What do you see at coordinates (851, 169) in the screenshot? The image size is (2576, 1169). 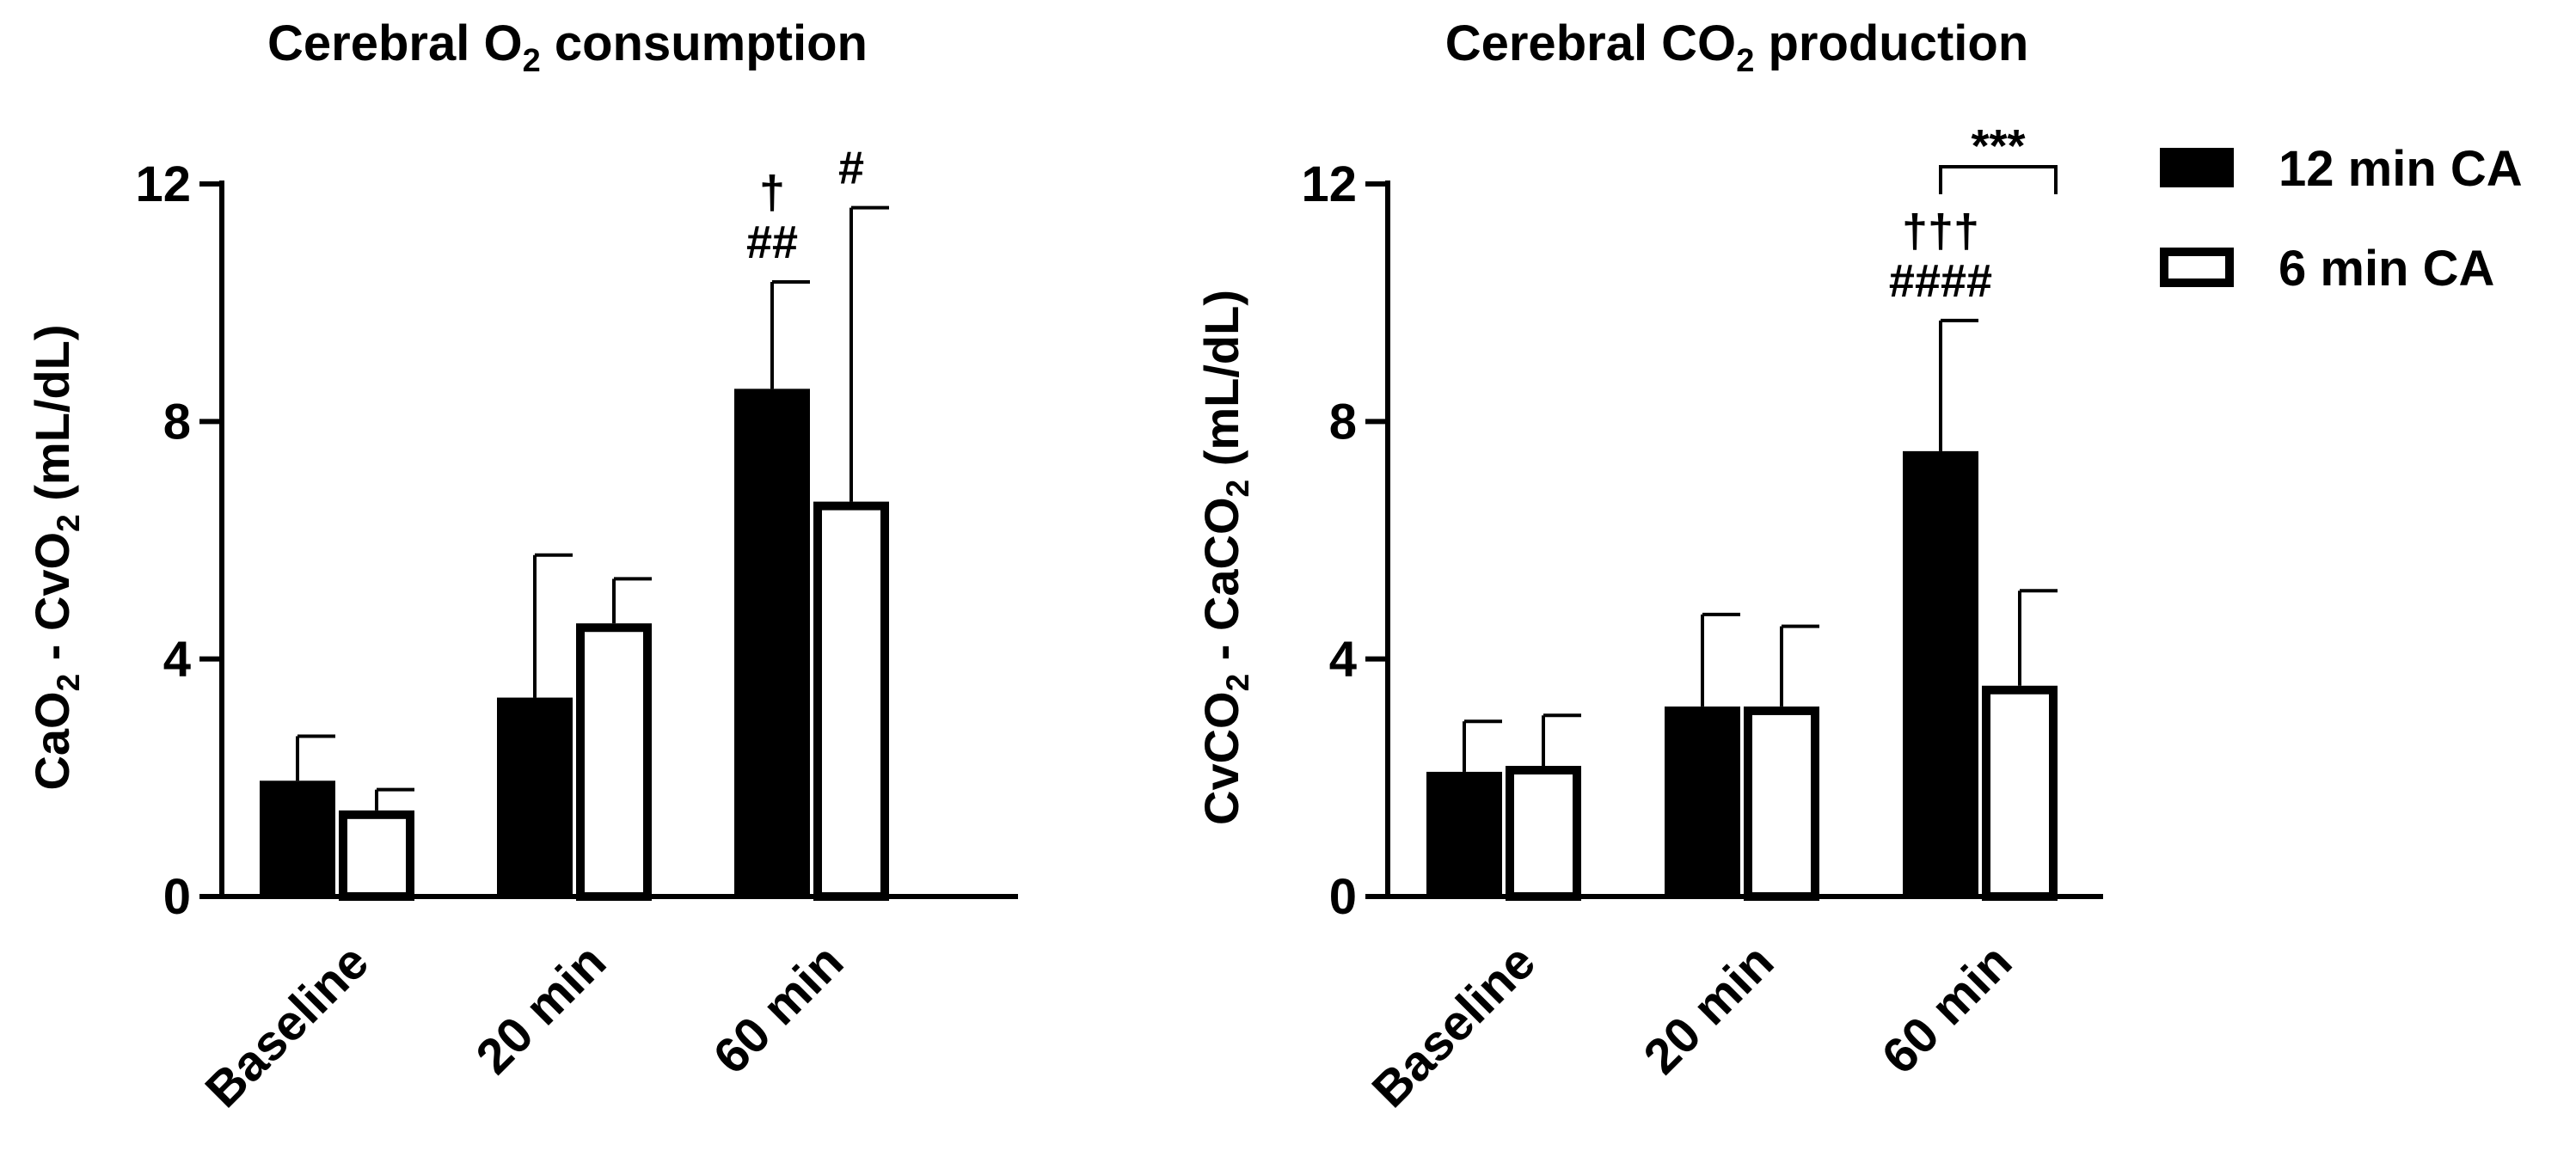 I see `significance-annotation: #` at bounding box center [851, 169].